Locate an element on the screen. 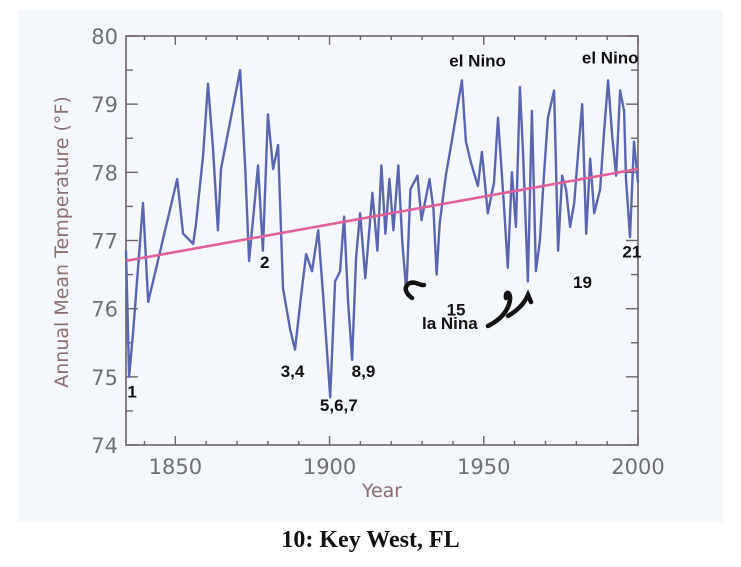 Image resolution: width=741 pixels, height=567 pixels. x-tick-label: 2000 is located at coordinates (637, 467).